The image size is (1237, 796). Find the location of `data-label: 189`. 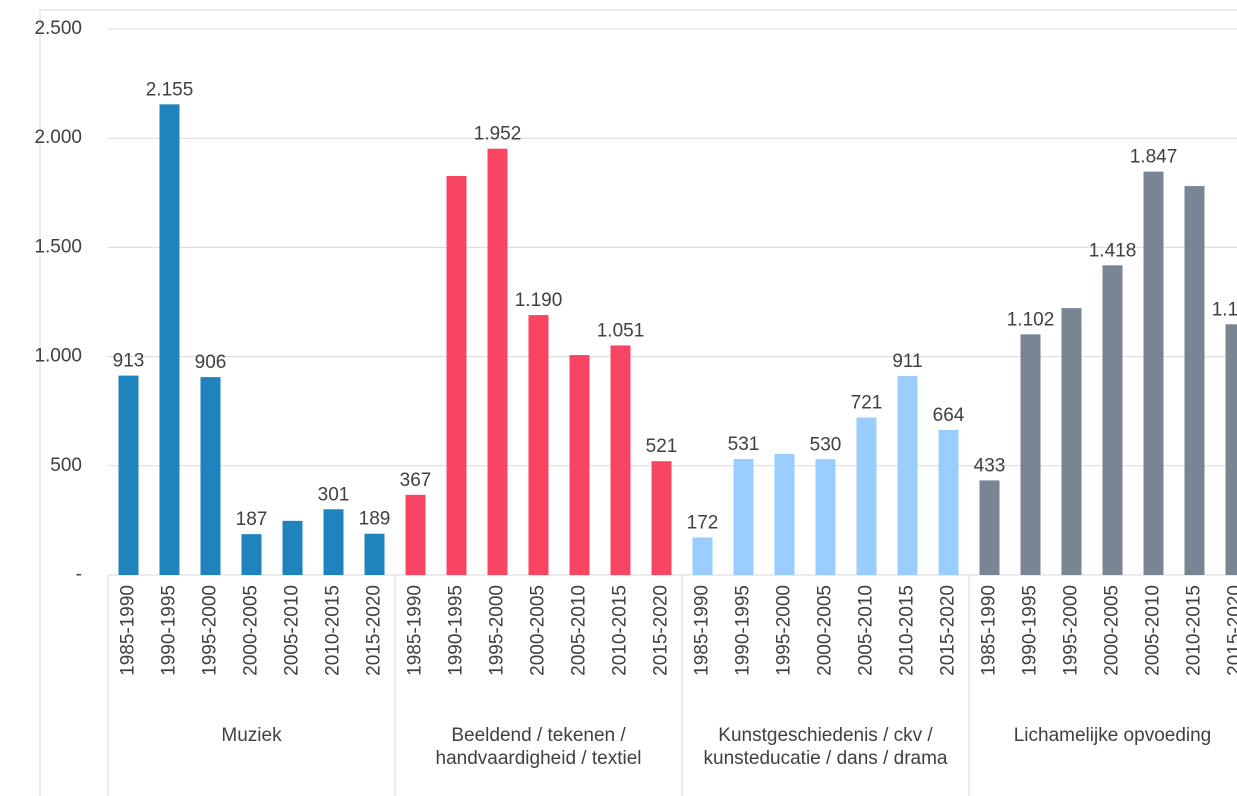

data-label: 189 is located at coordinates (375, 519).